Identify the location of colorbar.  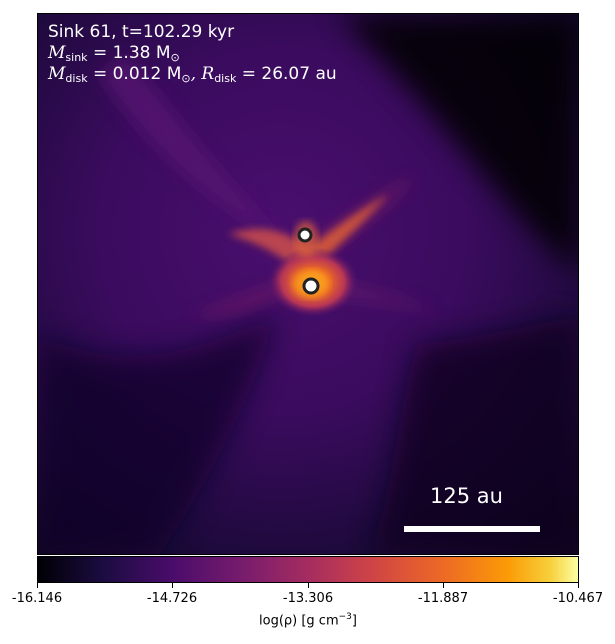
(308, 569).